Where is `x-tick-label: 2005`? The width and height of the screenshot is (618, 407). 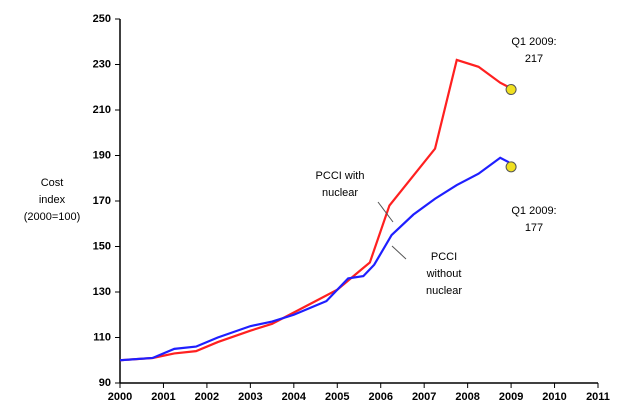 x-tick-label: 2005 is located at coordinates (337, 397).